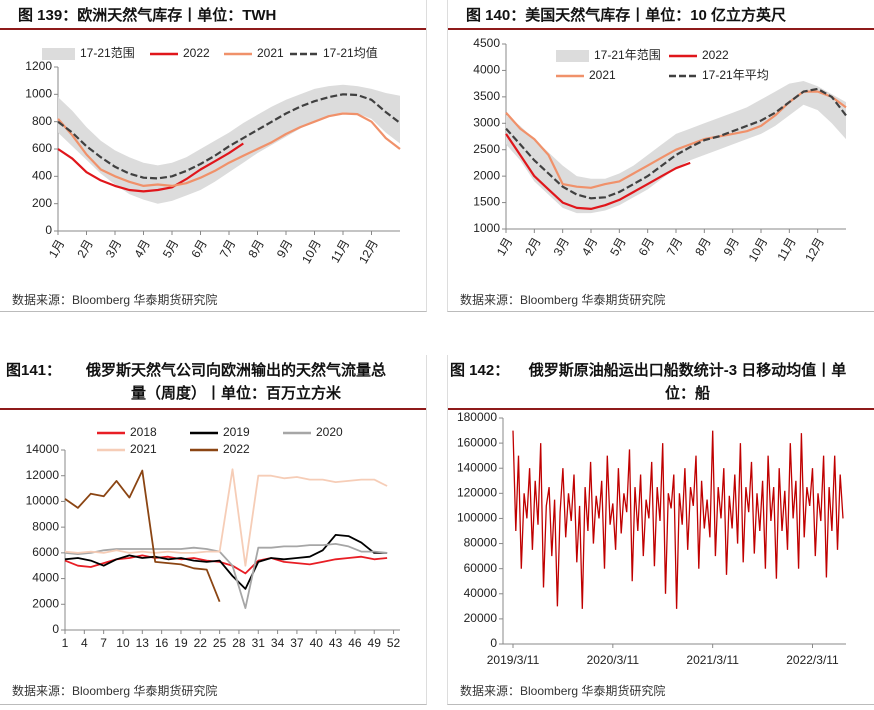  What do you see at coordinates (355, 643) in the screenshot?
I see `x-tick-label: 46` at bounding box center [355, 643].